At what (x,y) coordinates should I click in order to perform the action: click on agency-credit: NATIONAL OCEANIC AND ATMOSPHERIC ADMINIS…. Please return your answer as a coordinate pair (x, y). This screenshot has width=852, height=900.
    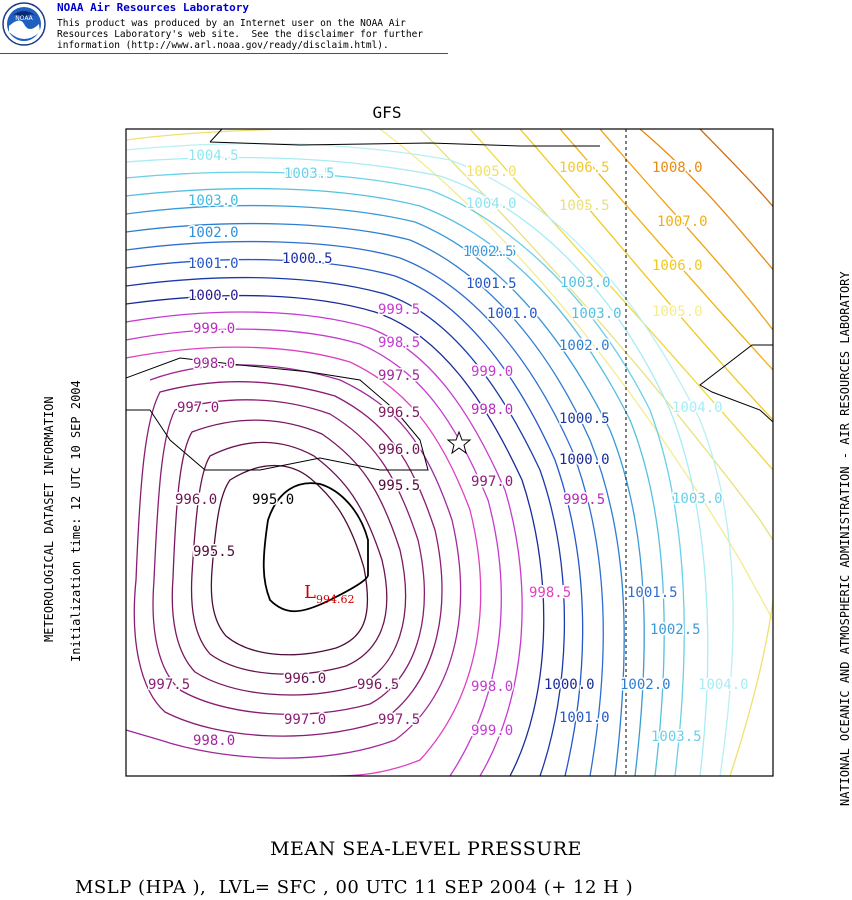
    Looking at the image, I should click on (845, 538).